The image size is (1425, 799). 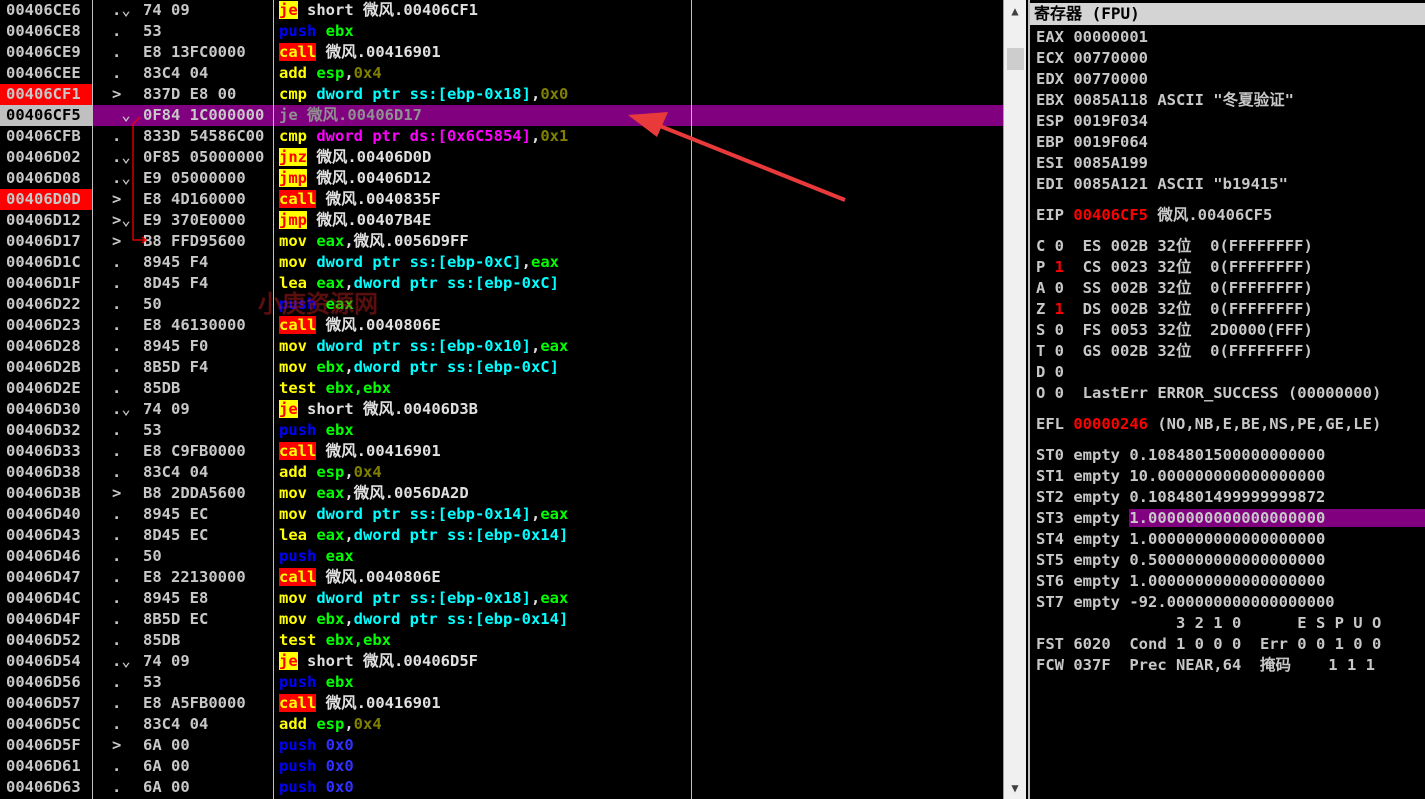 I want to click on disasm-row: 00406D12 >⌄ E9 370E0000 jmp 微风.00407B4E, so click(x=501, y=220).